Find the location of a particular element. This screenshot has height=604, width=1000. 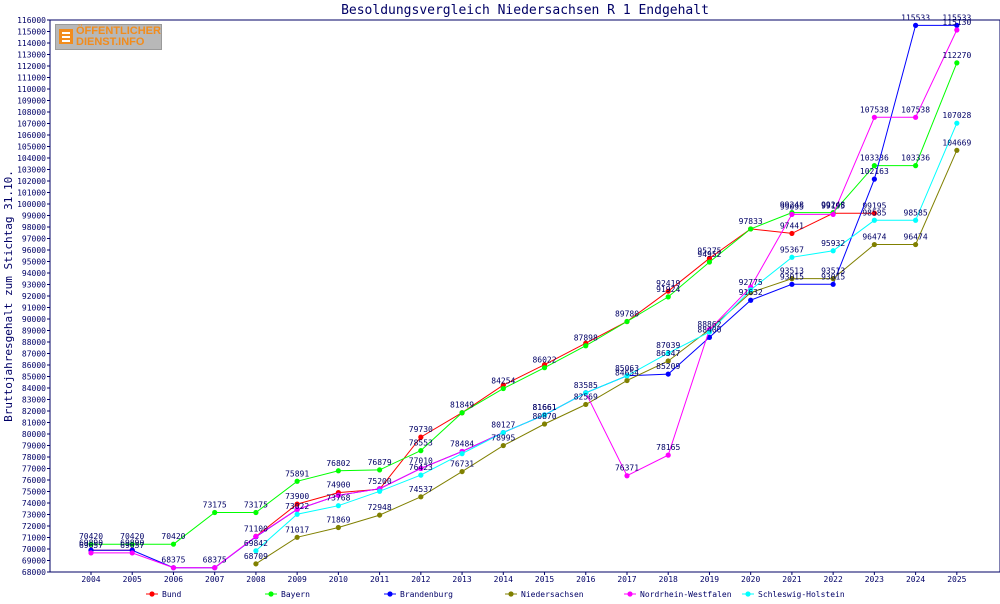

data-label: 71100 is located at coordinates (256, 528).